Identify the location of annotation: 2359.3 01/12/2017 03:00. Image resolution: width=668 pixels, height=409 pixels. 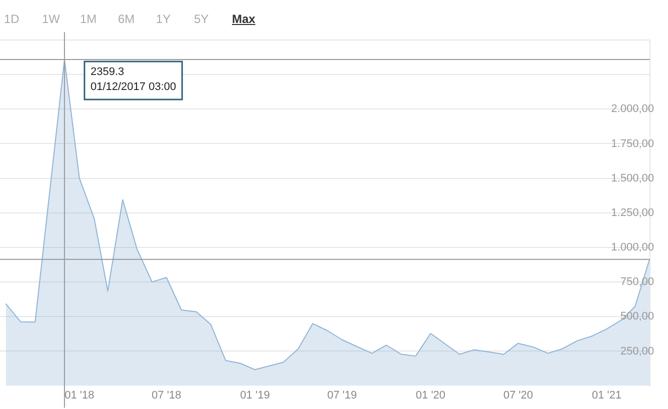
(133, 79).